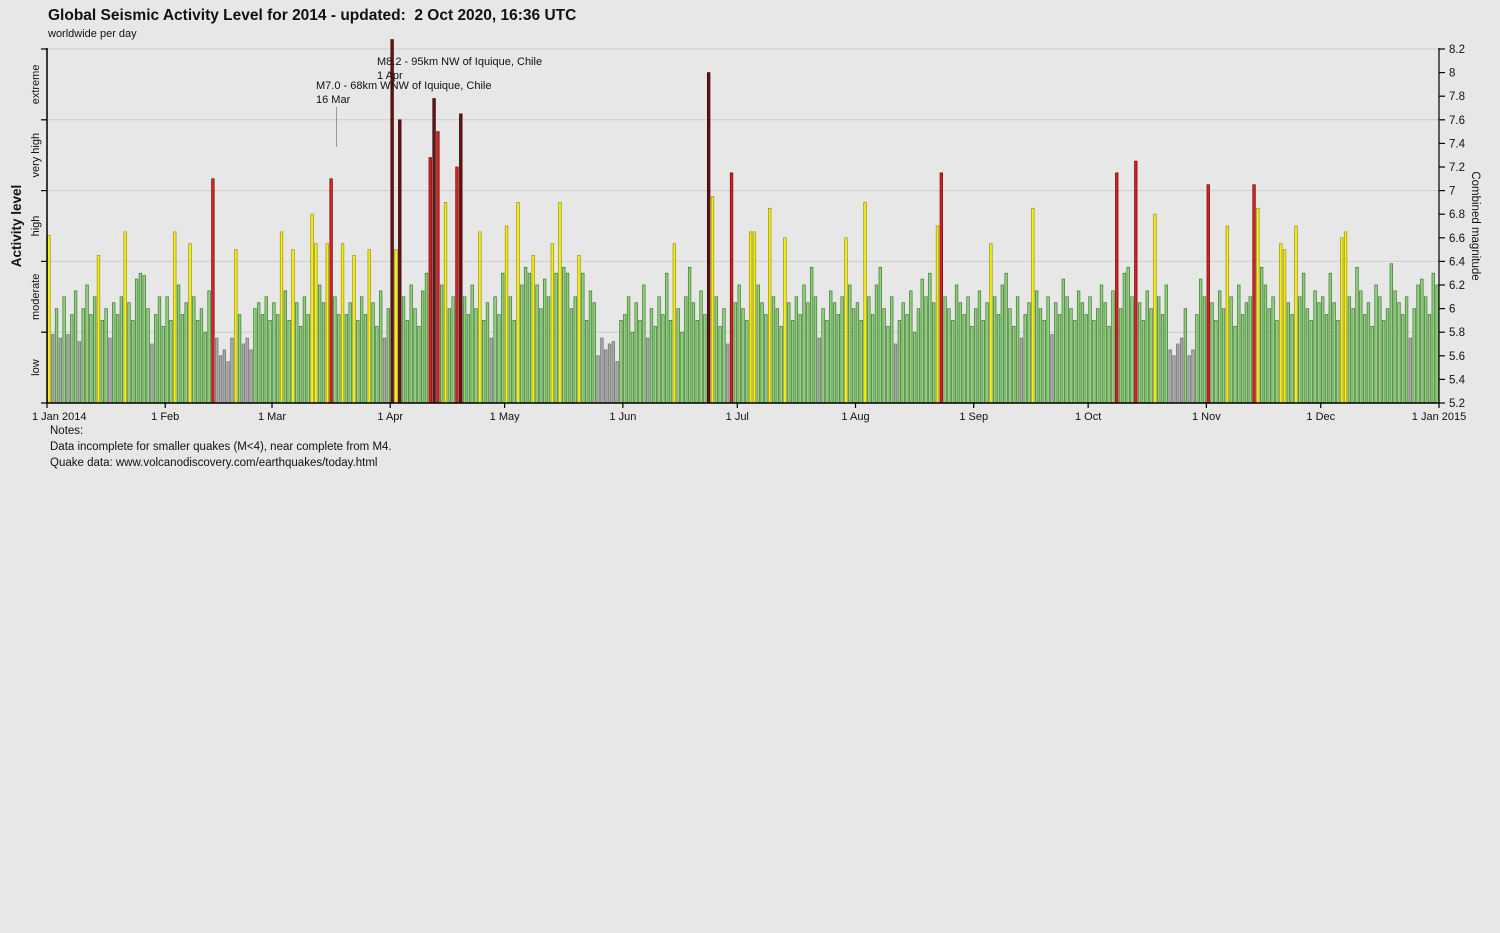 This screenshot has height=933, width=1500. What do you see at coordinates (973, 417) in the screenshot?
I see `x-axis-tick-label: 1 Sep` at bounding box center [973, 417].